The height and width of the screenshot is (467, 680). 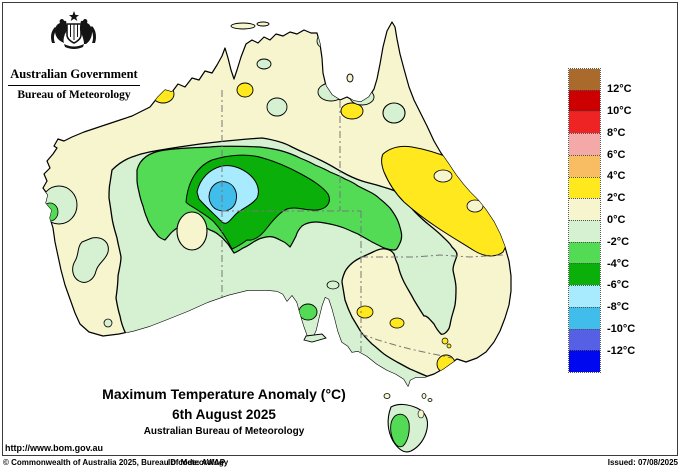 What do you see at coordinates (616, 220) in the screenshot?
I see `legend-label: 0°C` at bounding box center [616, 220].